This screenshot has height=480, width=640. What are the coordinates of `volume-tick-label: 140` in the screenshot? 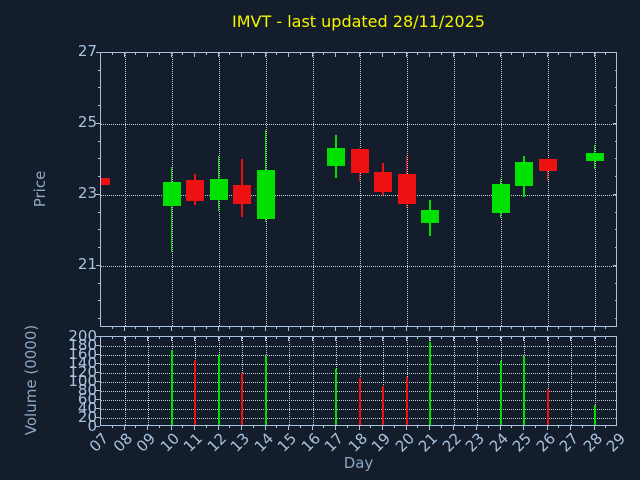 It's located at (82, 363).